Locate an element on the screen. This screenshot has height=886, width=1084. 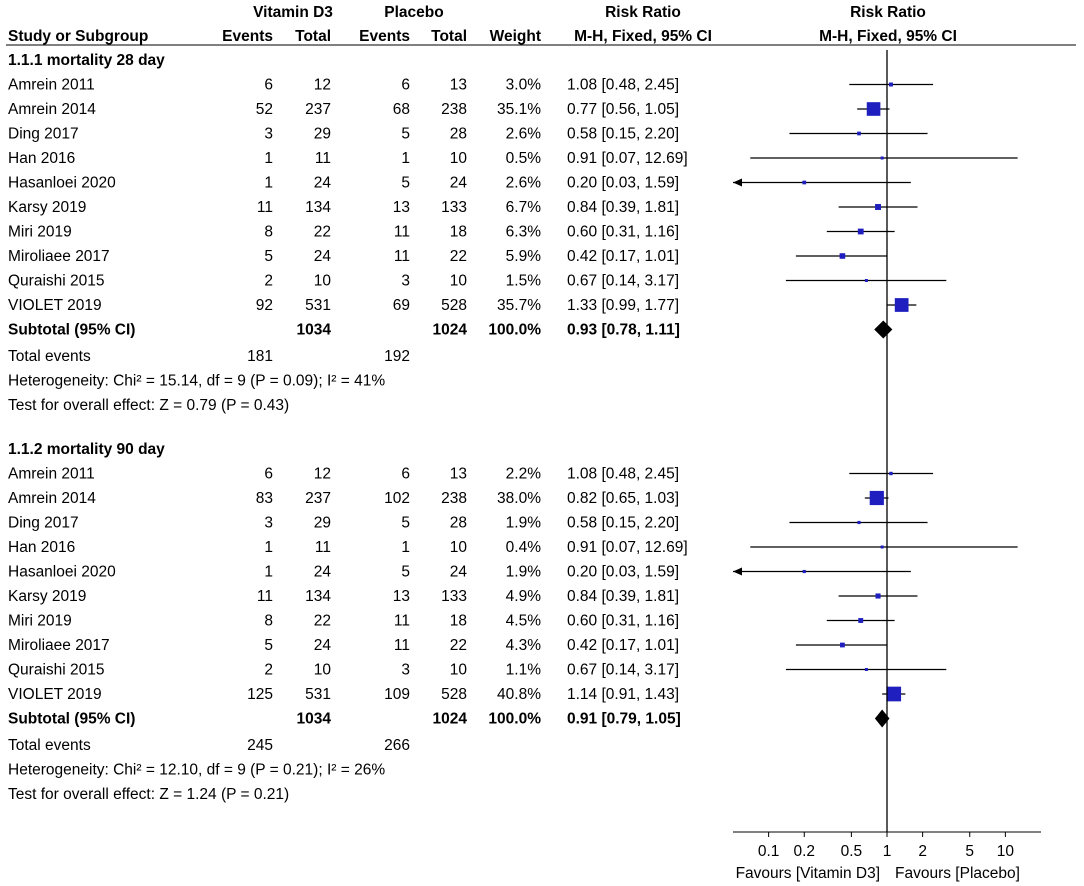
total-placebo: 133 is located at coordinates (454, 596).